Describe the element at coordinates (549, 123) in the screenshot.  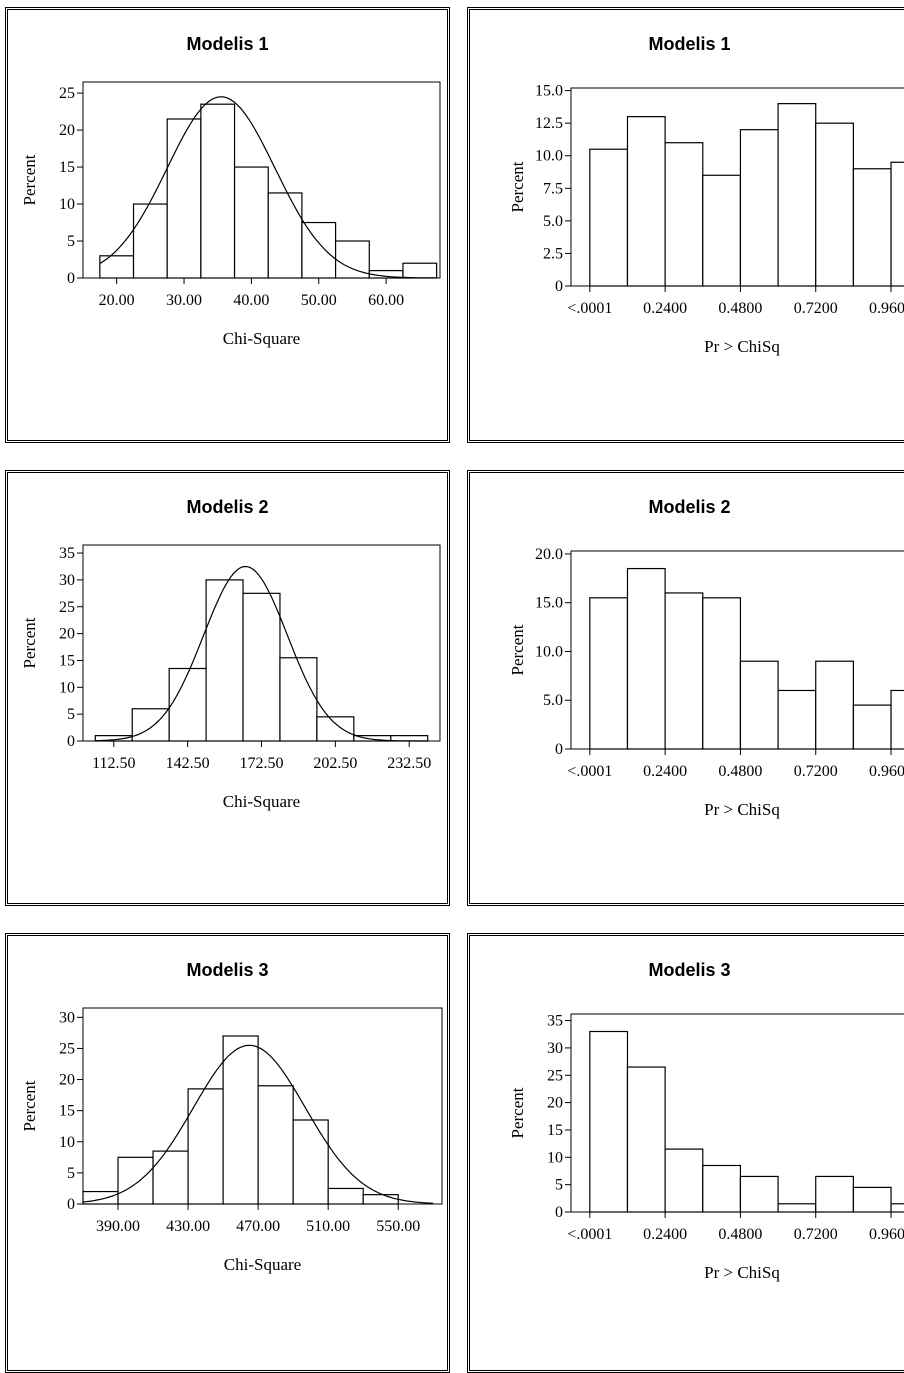
I see `y-tick-label: 12.5` at that location.